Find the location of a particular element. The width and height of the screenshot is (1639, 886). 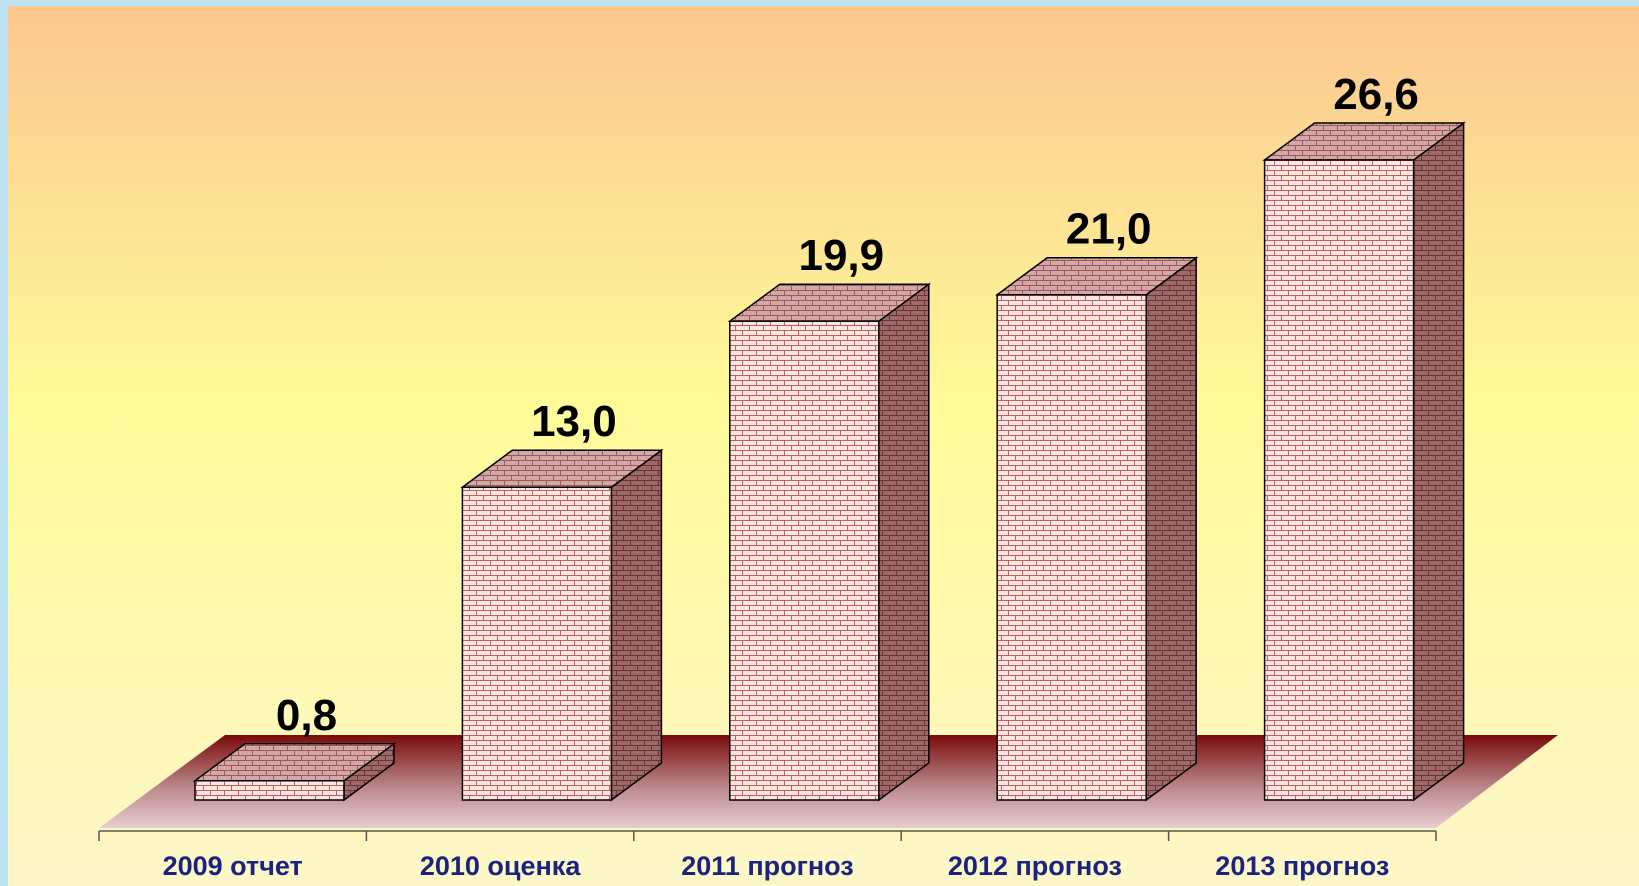

x-tick-label: 2009 отчет is located at coordinates (233, 866).